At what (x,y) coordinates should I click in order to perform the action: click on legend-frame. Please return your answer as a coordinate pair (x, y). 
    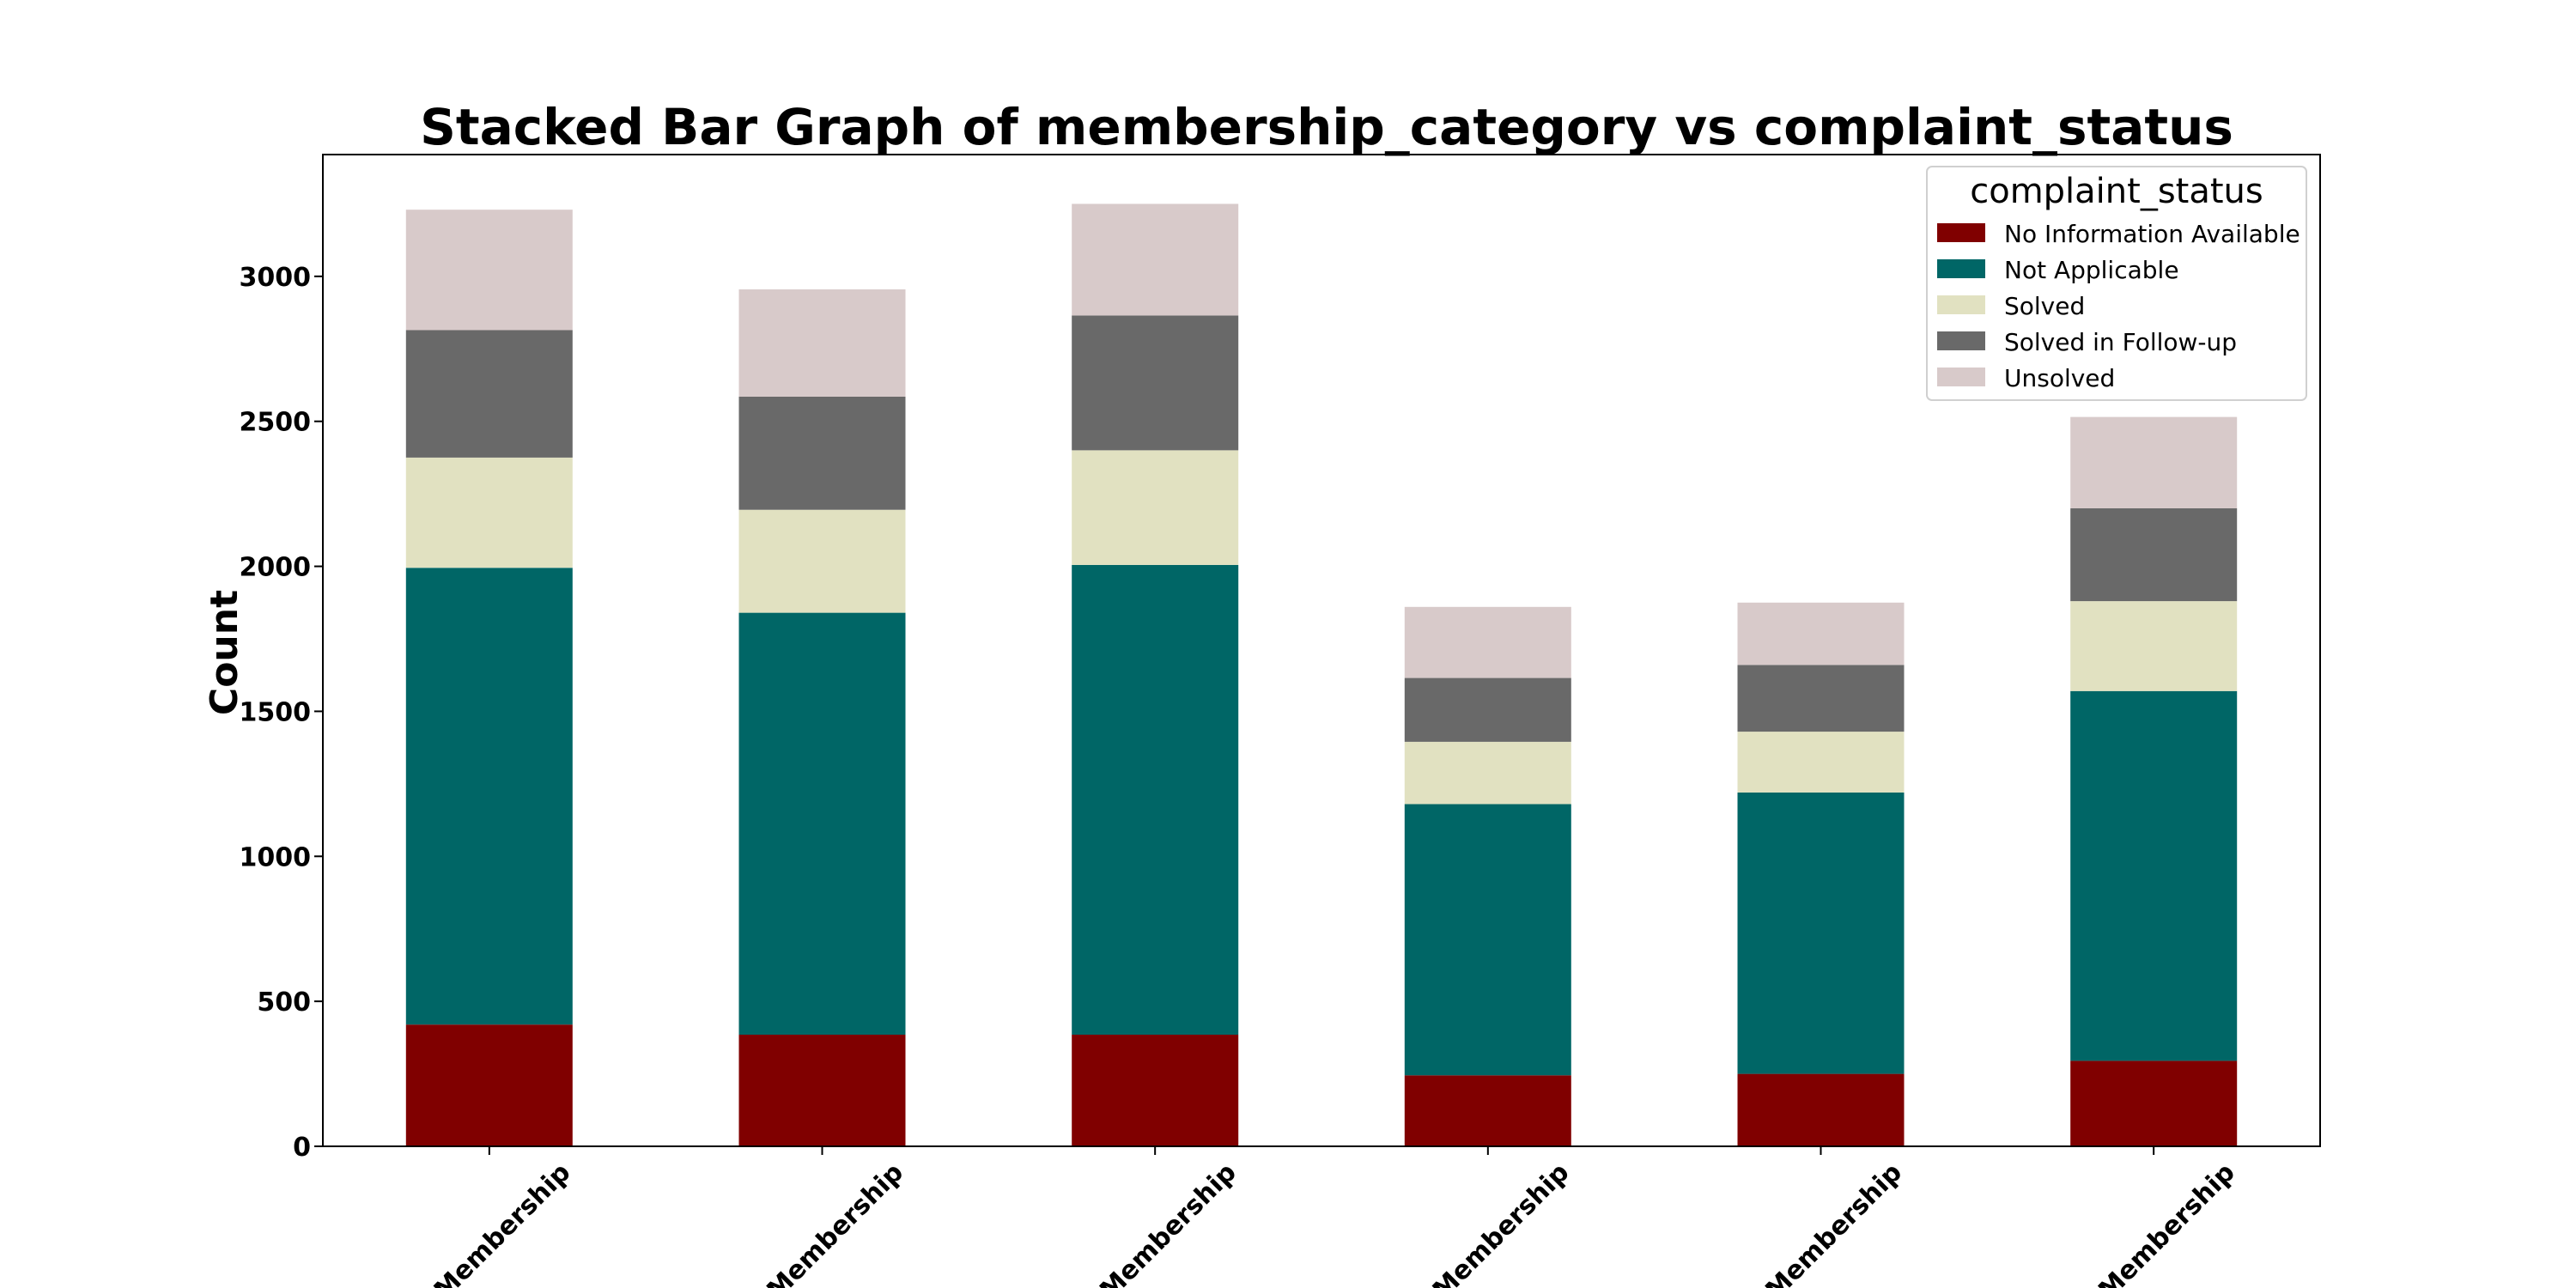
    Looking at the image, I should click on (2116, 283).